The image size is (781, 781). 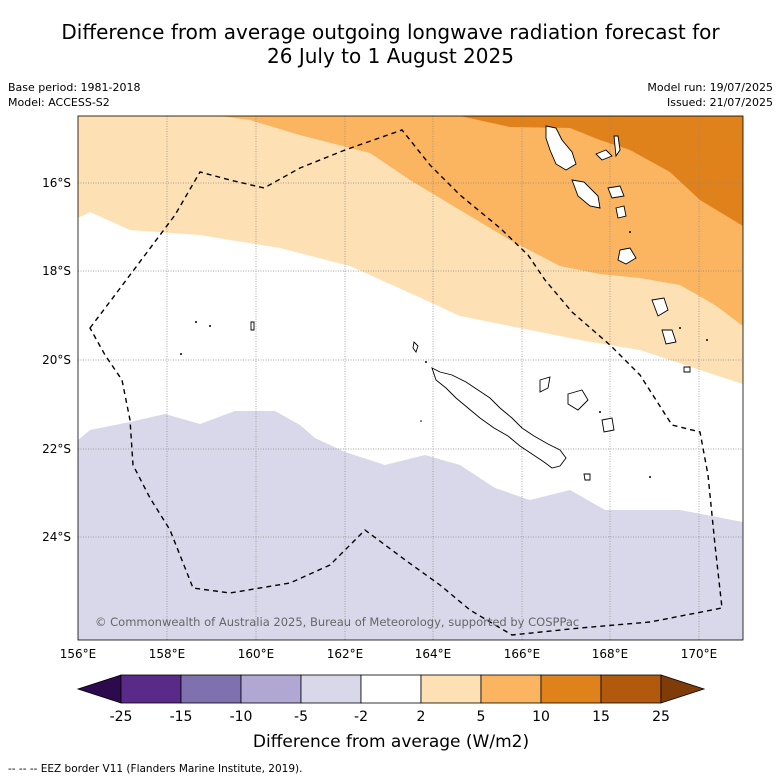 What do you see at coordinates (167, 654) in the screenshot?
I see `lon-label-158e: 158°E` at bounding box center [167, 654].